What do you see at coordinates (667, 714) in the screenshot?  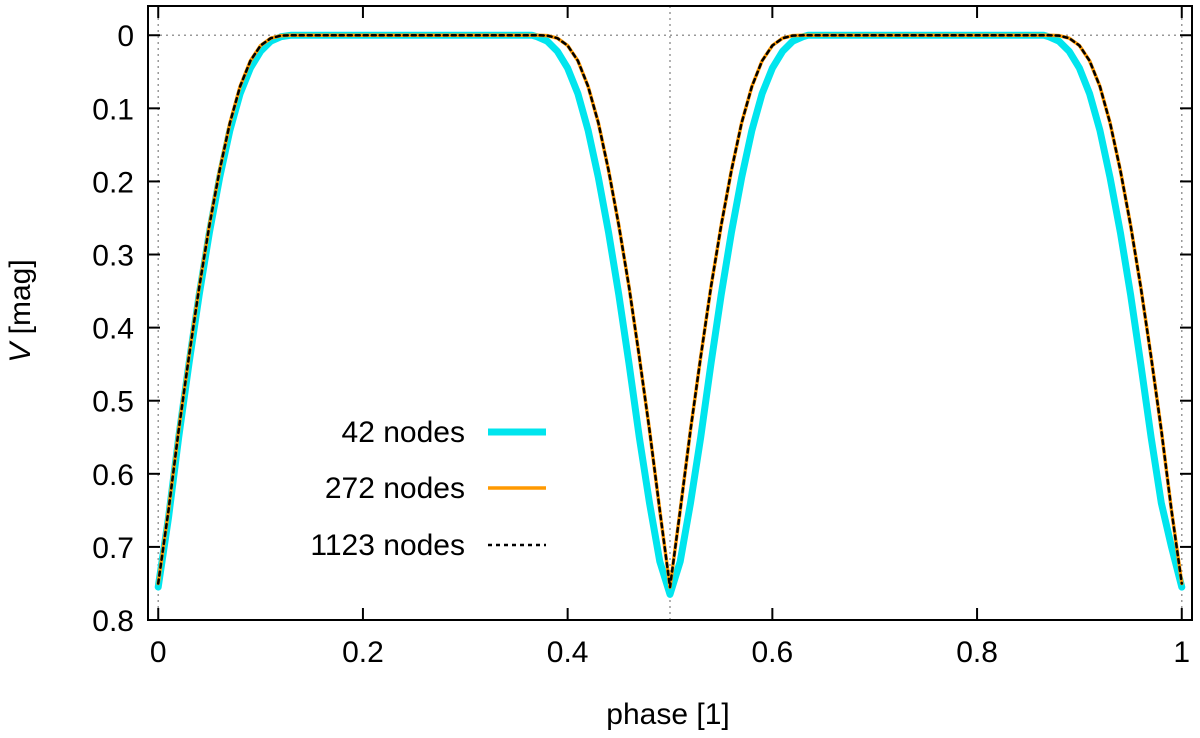 I see `x-axis-label: phase [1]` at bounding box center [667, 714].